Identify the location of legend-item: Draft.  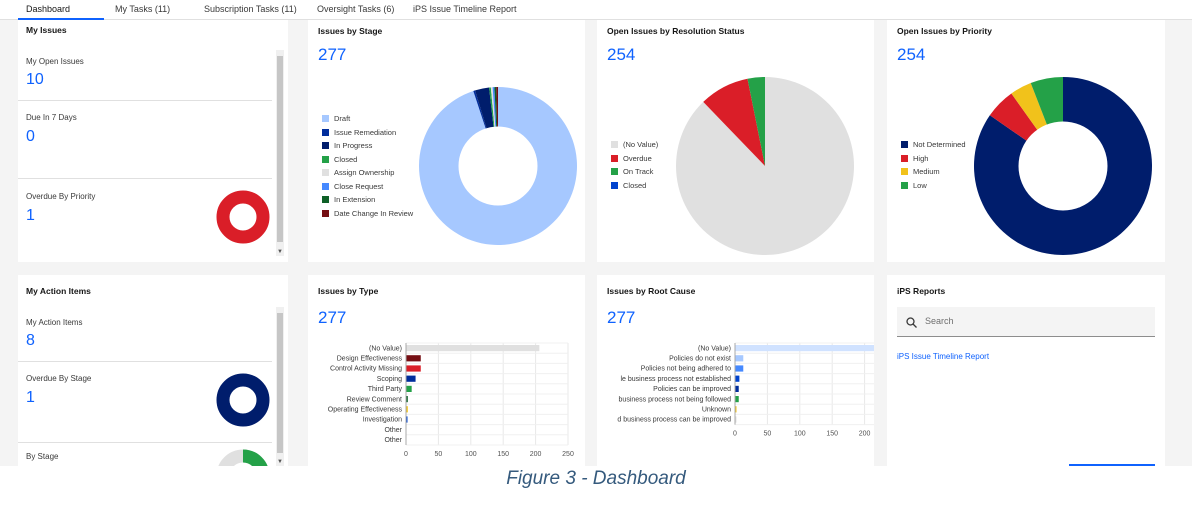
(367, 119).